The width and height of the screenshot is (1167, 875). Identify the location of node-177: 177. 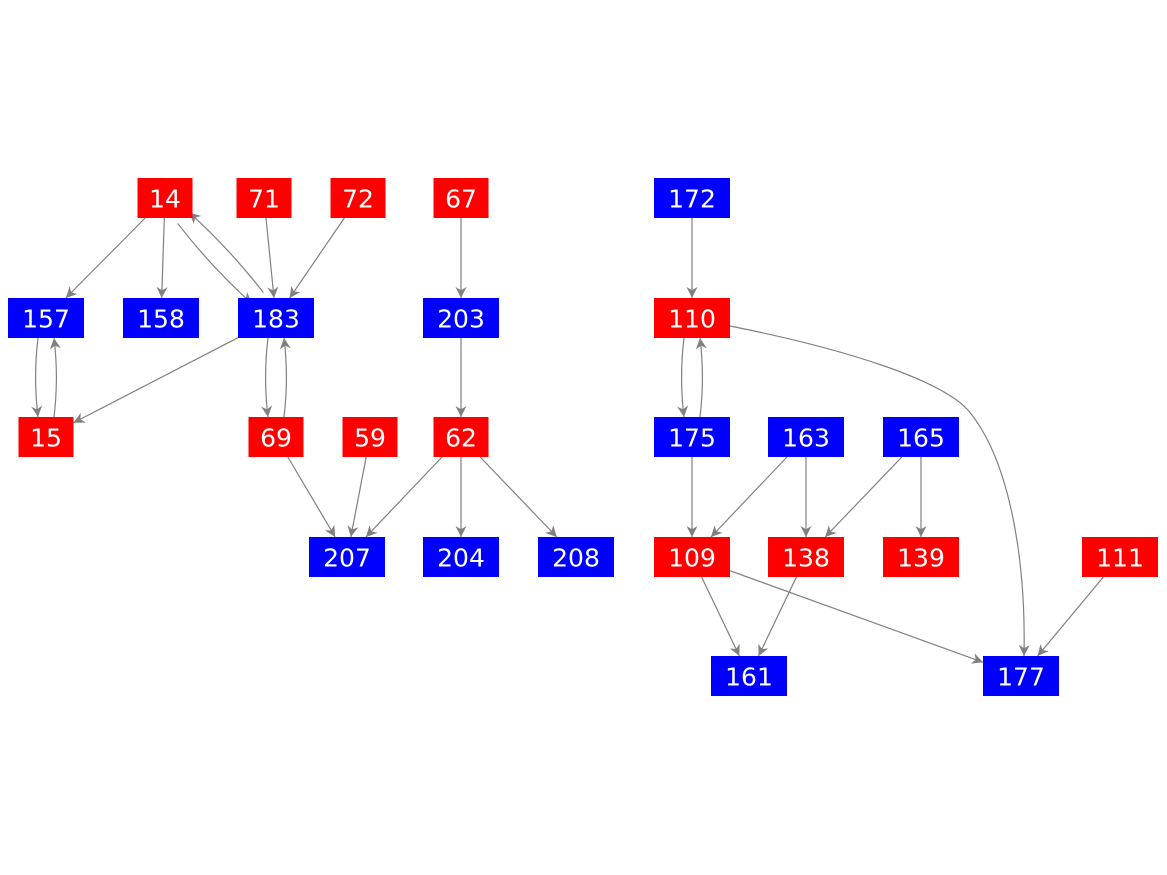
(1021, 676).